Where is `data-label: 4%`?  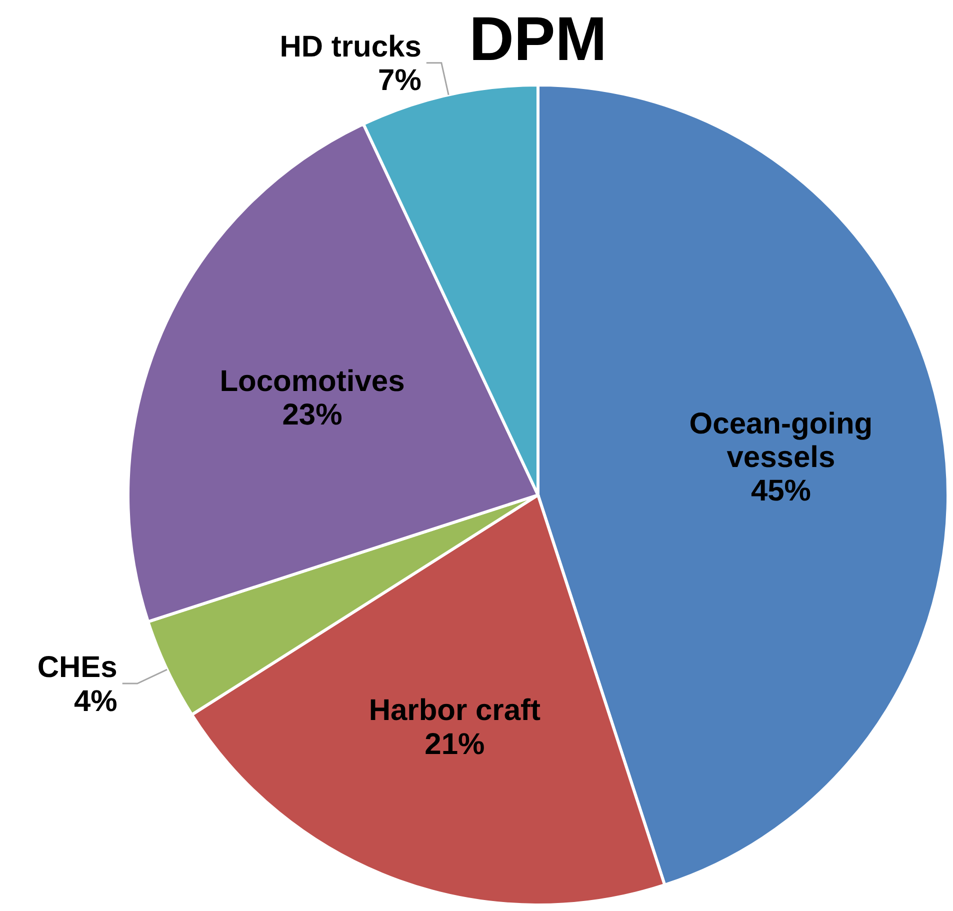
data-label: 4% is located at coordinates (96, 701).